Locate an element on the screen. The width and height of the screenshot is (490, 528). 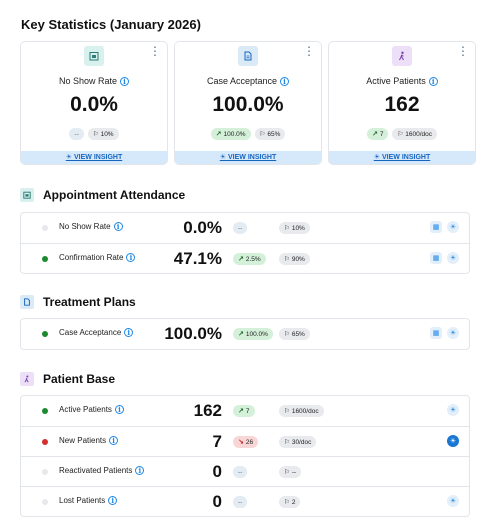
table-row: Confirmation Rate i 47.1% ↗ 2.5% ⚐ 90% ▦ ☀ is located at coordinates (245, 258).